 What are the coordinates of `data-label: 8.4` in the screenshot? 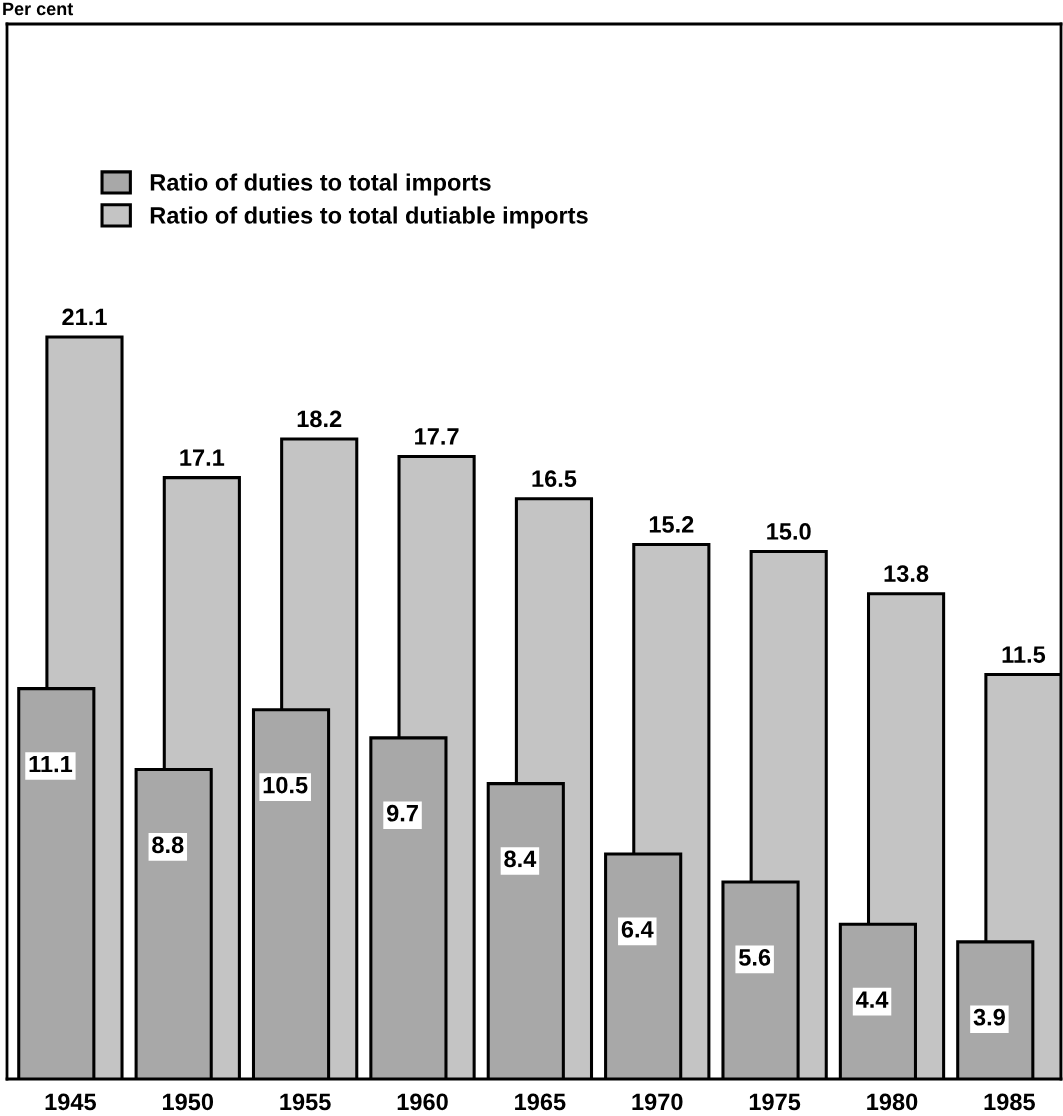 It's located at (520, 859).